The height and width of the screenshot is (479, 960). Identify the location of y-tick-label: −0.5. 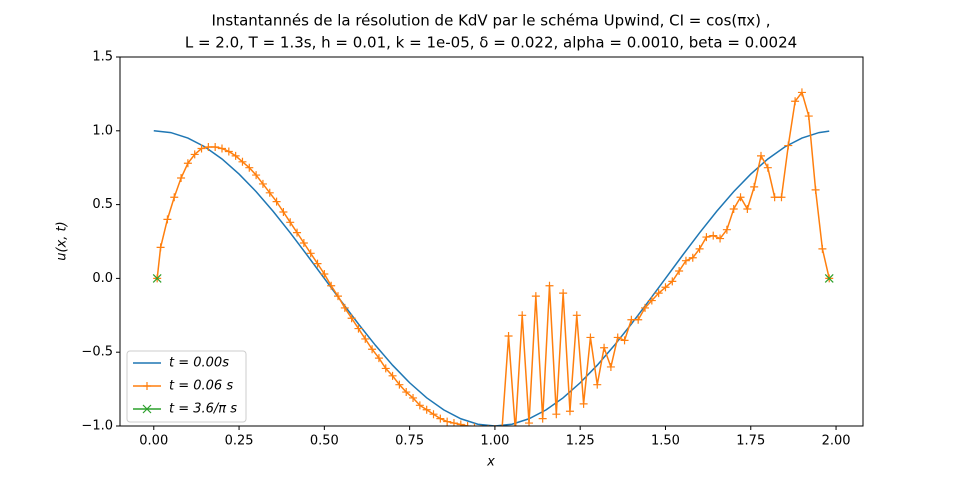
(97, 352).